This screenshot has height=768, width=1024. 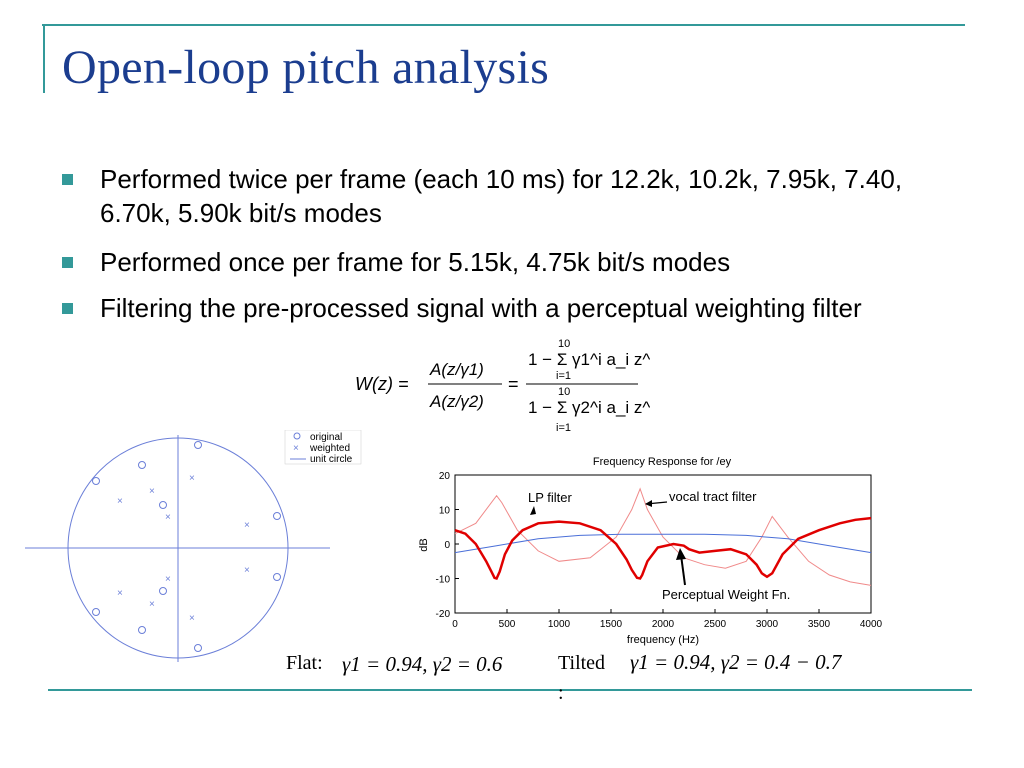 I want to click on formula-lhs: W(z) =, so click(x=382, y=384).